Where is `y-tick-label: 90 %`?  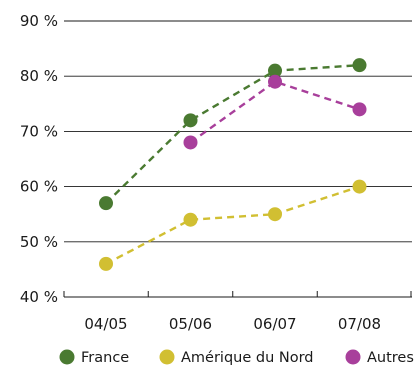
y-tick-label: 90 % is located at coordinates (39, 21).